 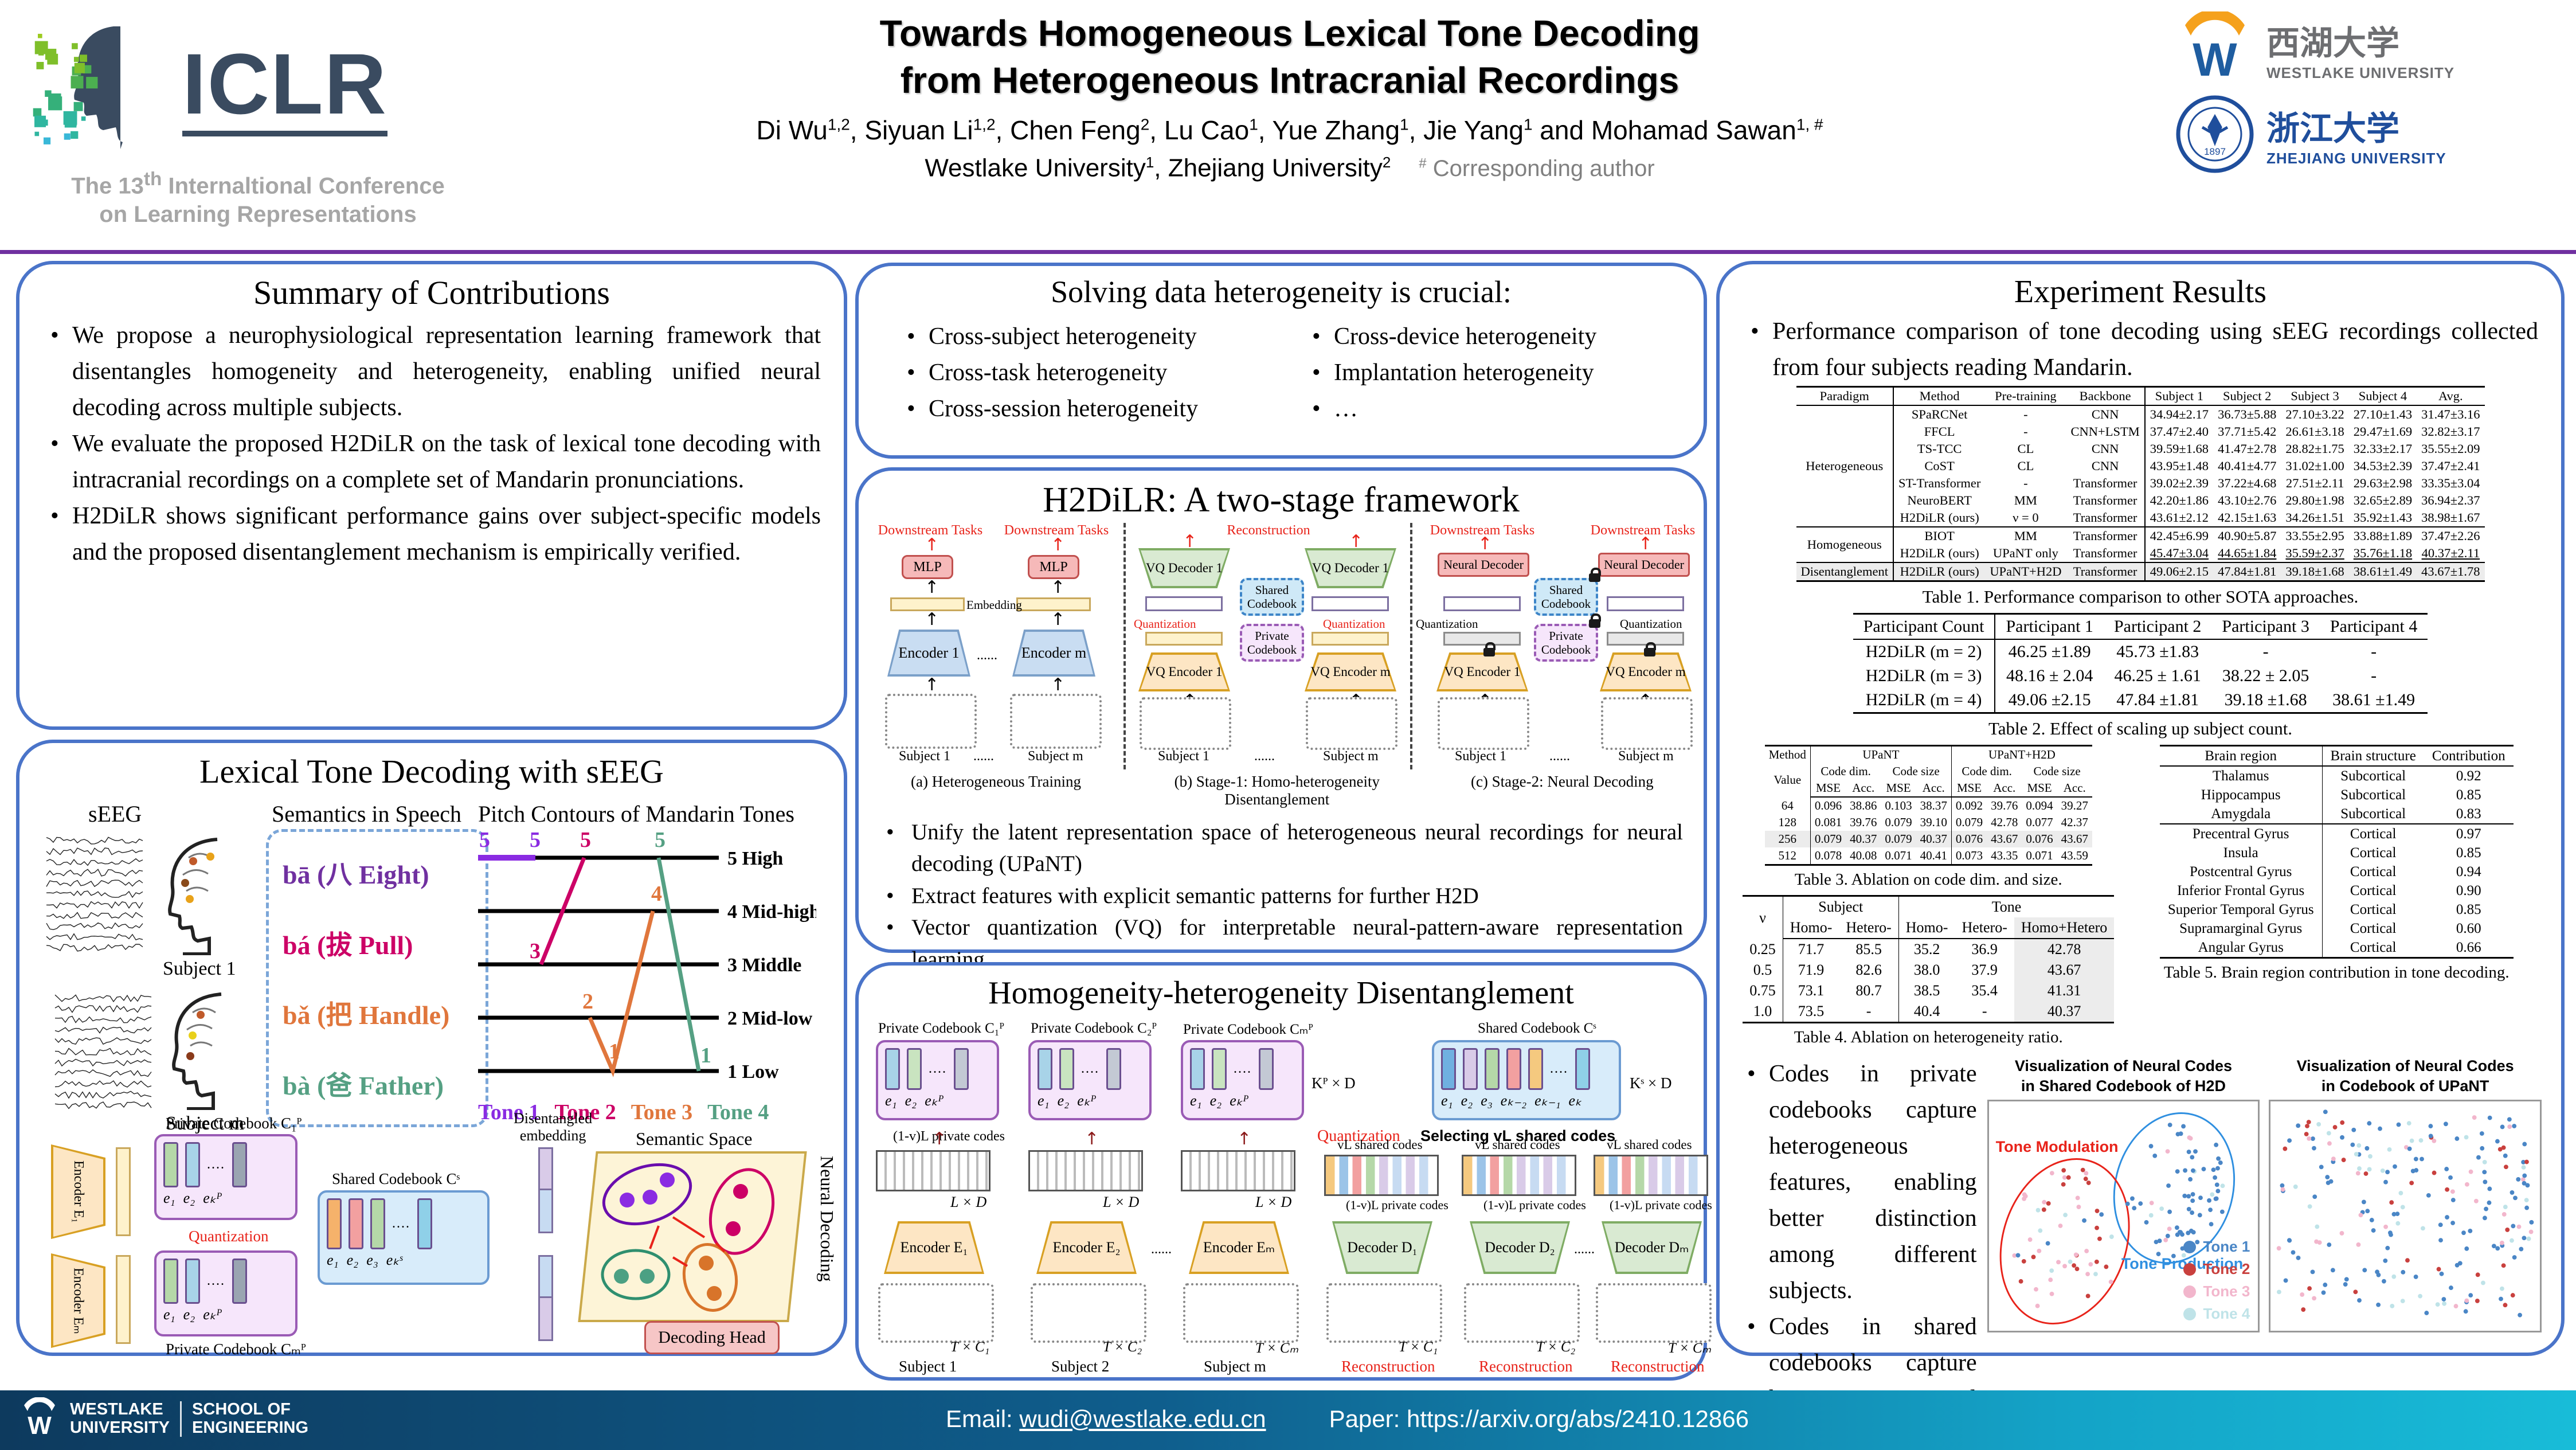 I want to click on semantics-label: Semantics in Speech, so click(x=367, y=814).